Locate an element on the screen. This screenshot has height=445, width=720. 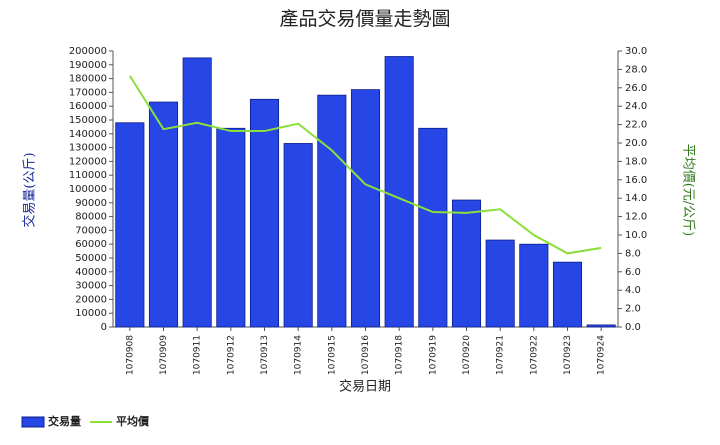
x-tick-label: 1070919 is located at coordinates (433, 355).